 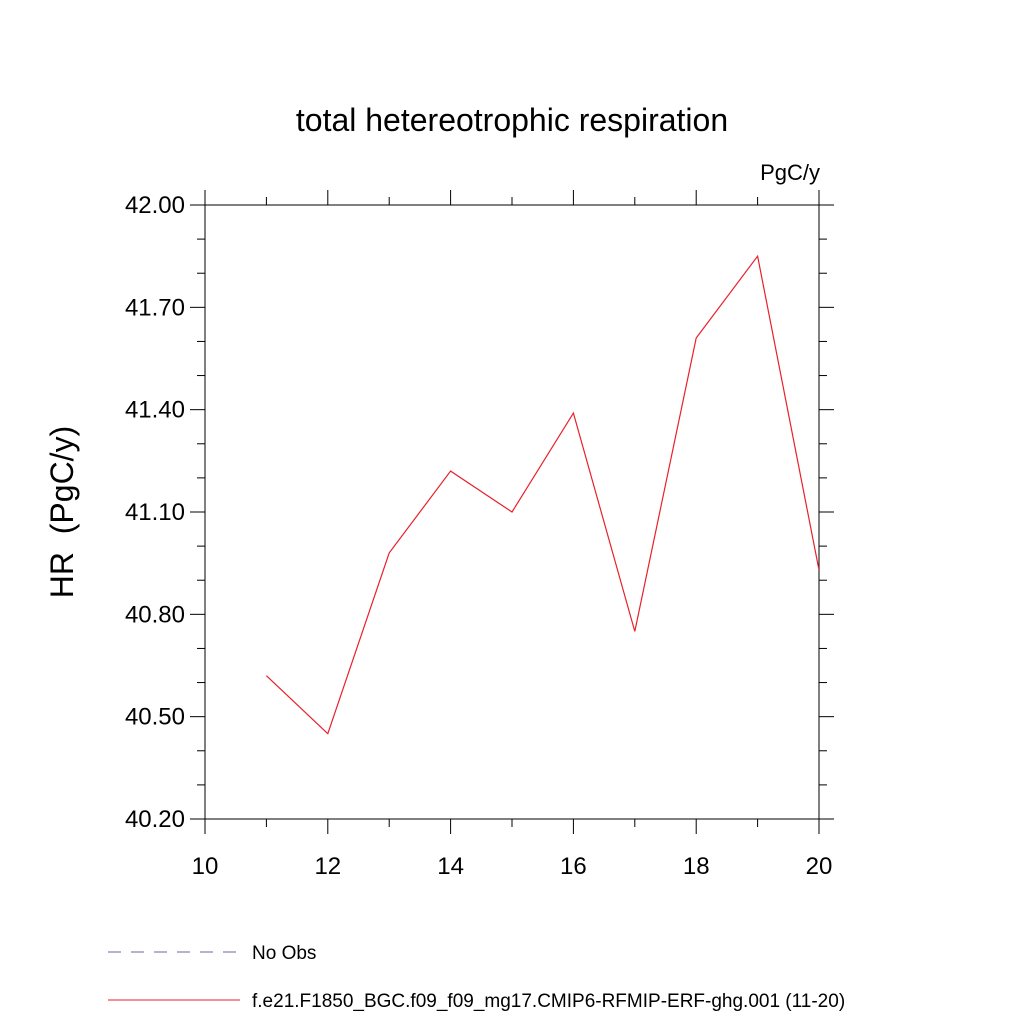 What do you see at coordinates (284, 953) in the screenshot?
I see `legend-label: No Obs` at bounding box center [284, 953].